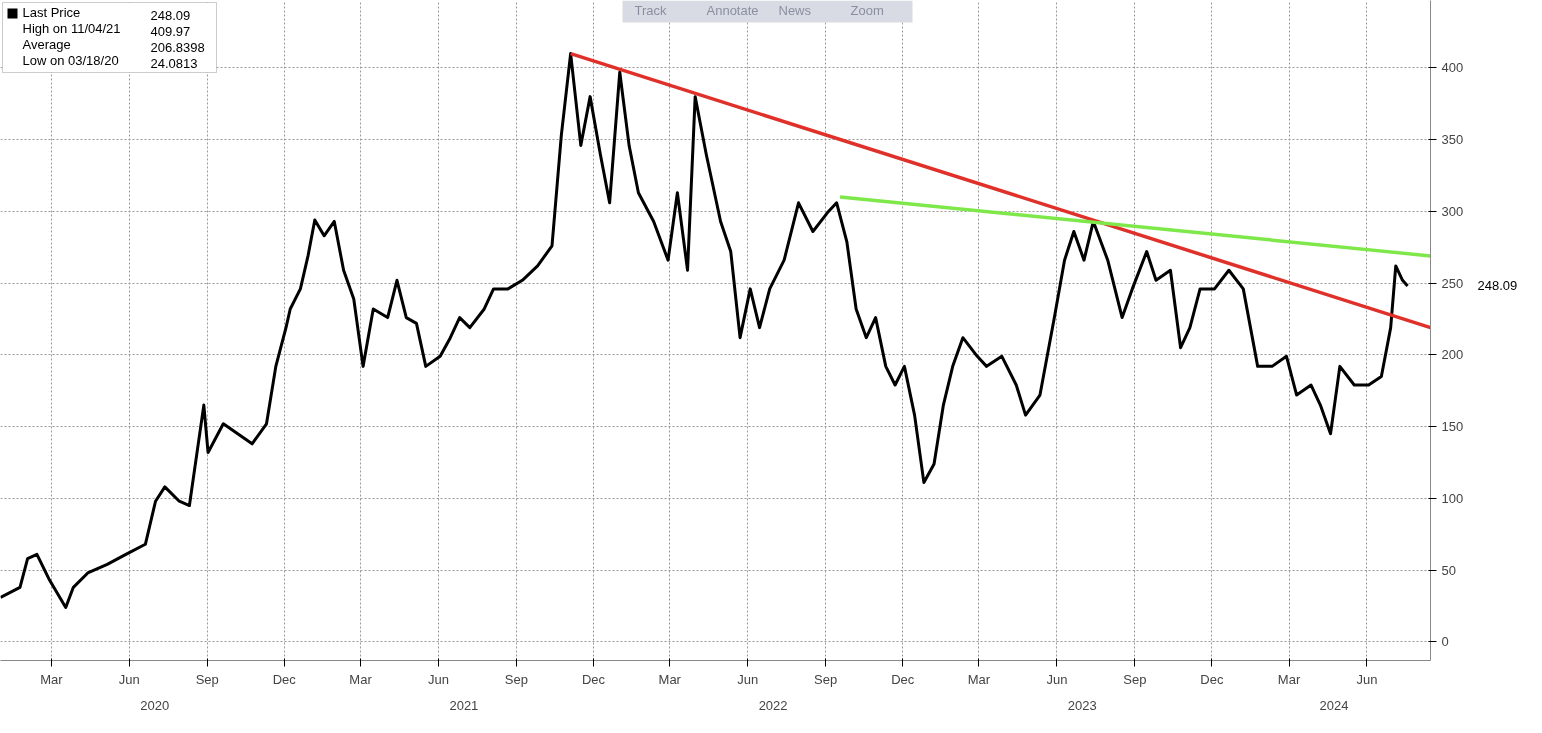 This screenshot has width=1542, height=733. What do you see at coordinates (464, 705) in the screenshot?
I see `x2-tick-label: 2021` at bounding box center [464, 705].